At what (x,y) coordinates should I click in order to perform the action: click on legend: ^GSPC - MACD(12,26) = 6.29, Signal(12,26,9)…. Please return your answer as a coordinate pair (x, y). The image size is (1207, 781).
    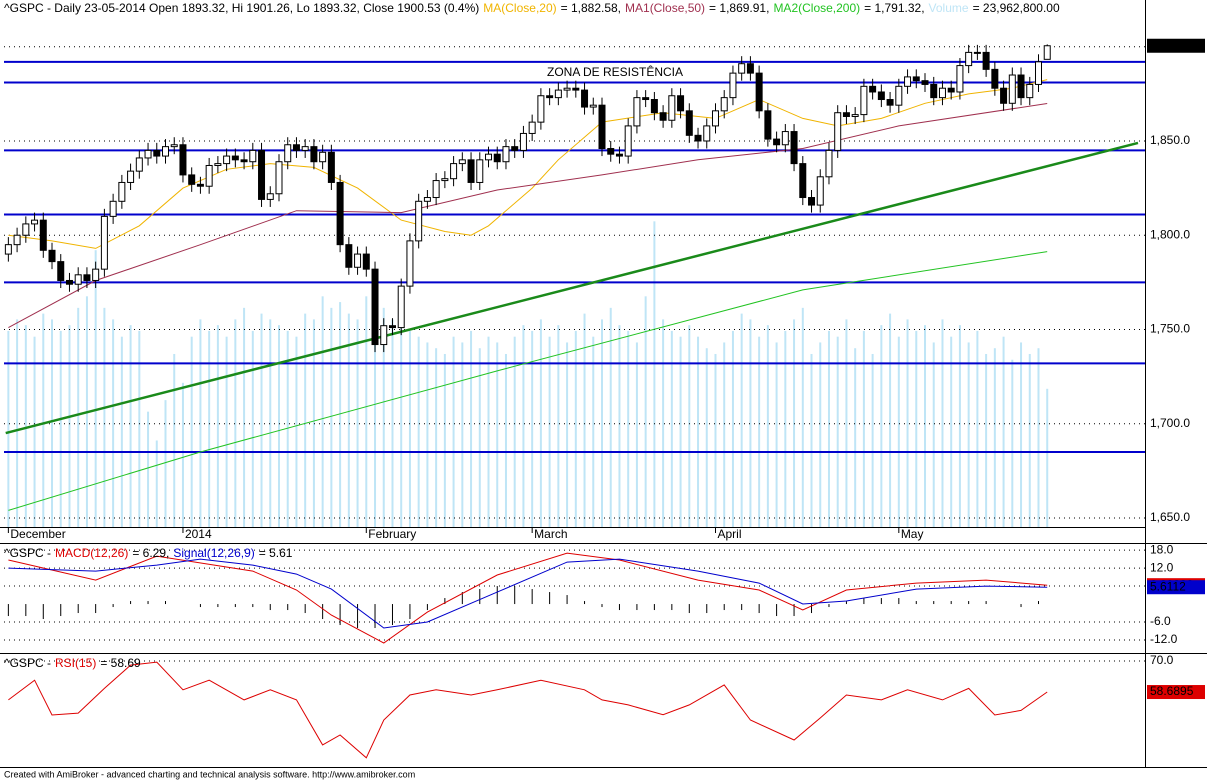
    Looking at the image, I should click on (148, 553).